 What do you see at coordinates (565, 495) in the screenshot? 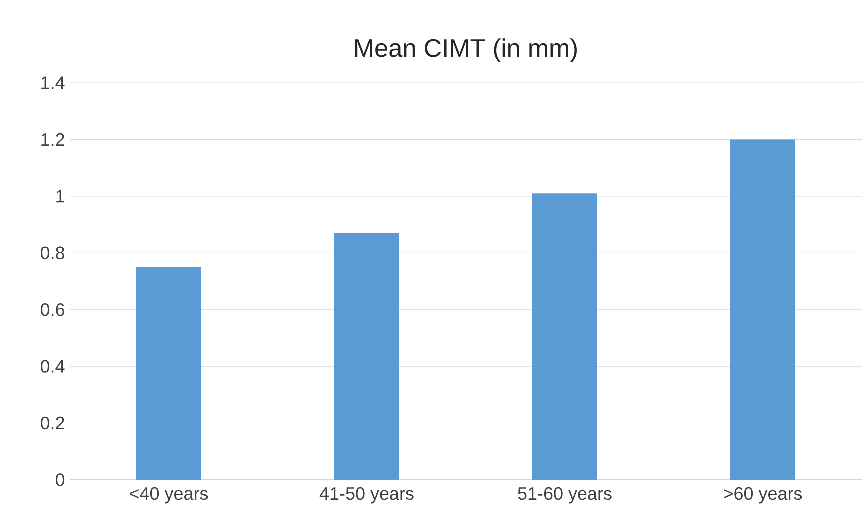
I see `x-tick-label: 51-60 years` at bounding box center [565, 495].